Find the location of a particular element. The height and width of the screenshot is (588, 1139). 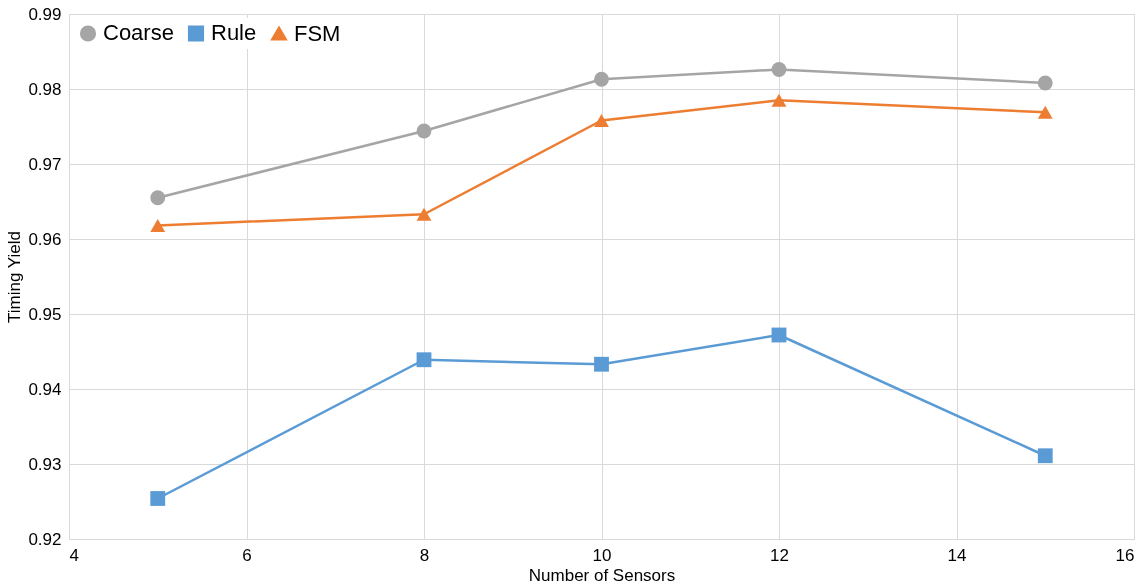

legend-label: FSM is located at coordinates (317, 33).